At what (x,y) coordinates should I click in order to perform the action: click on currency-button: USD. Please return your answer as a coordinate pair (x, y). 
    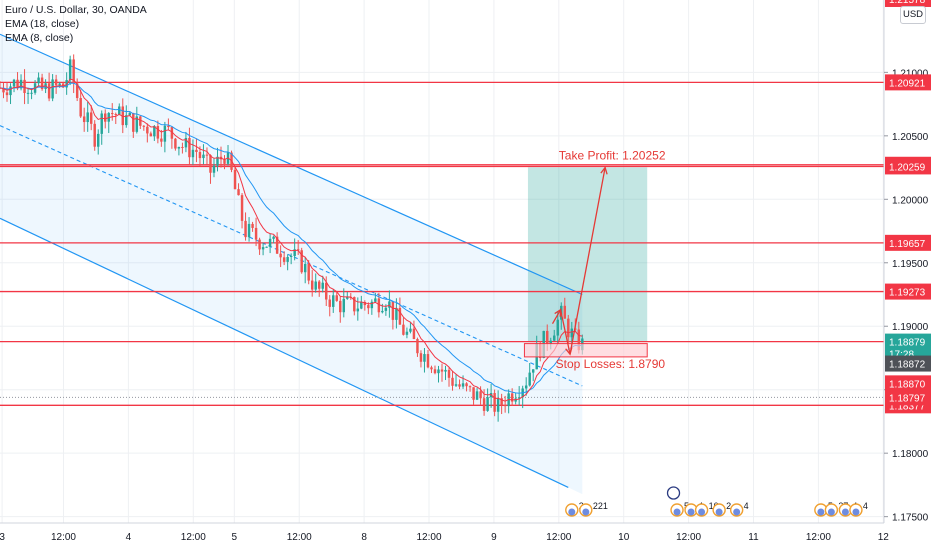
    Looking at the image, I should click on (913, 15).